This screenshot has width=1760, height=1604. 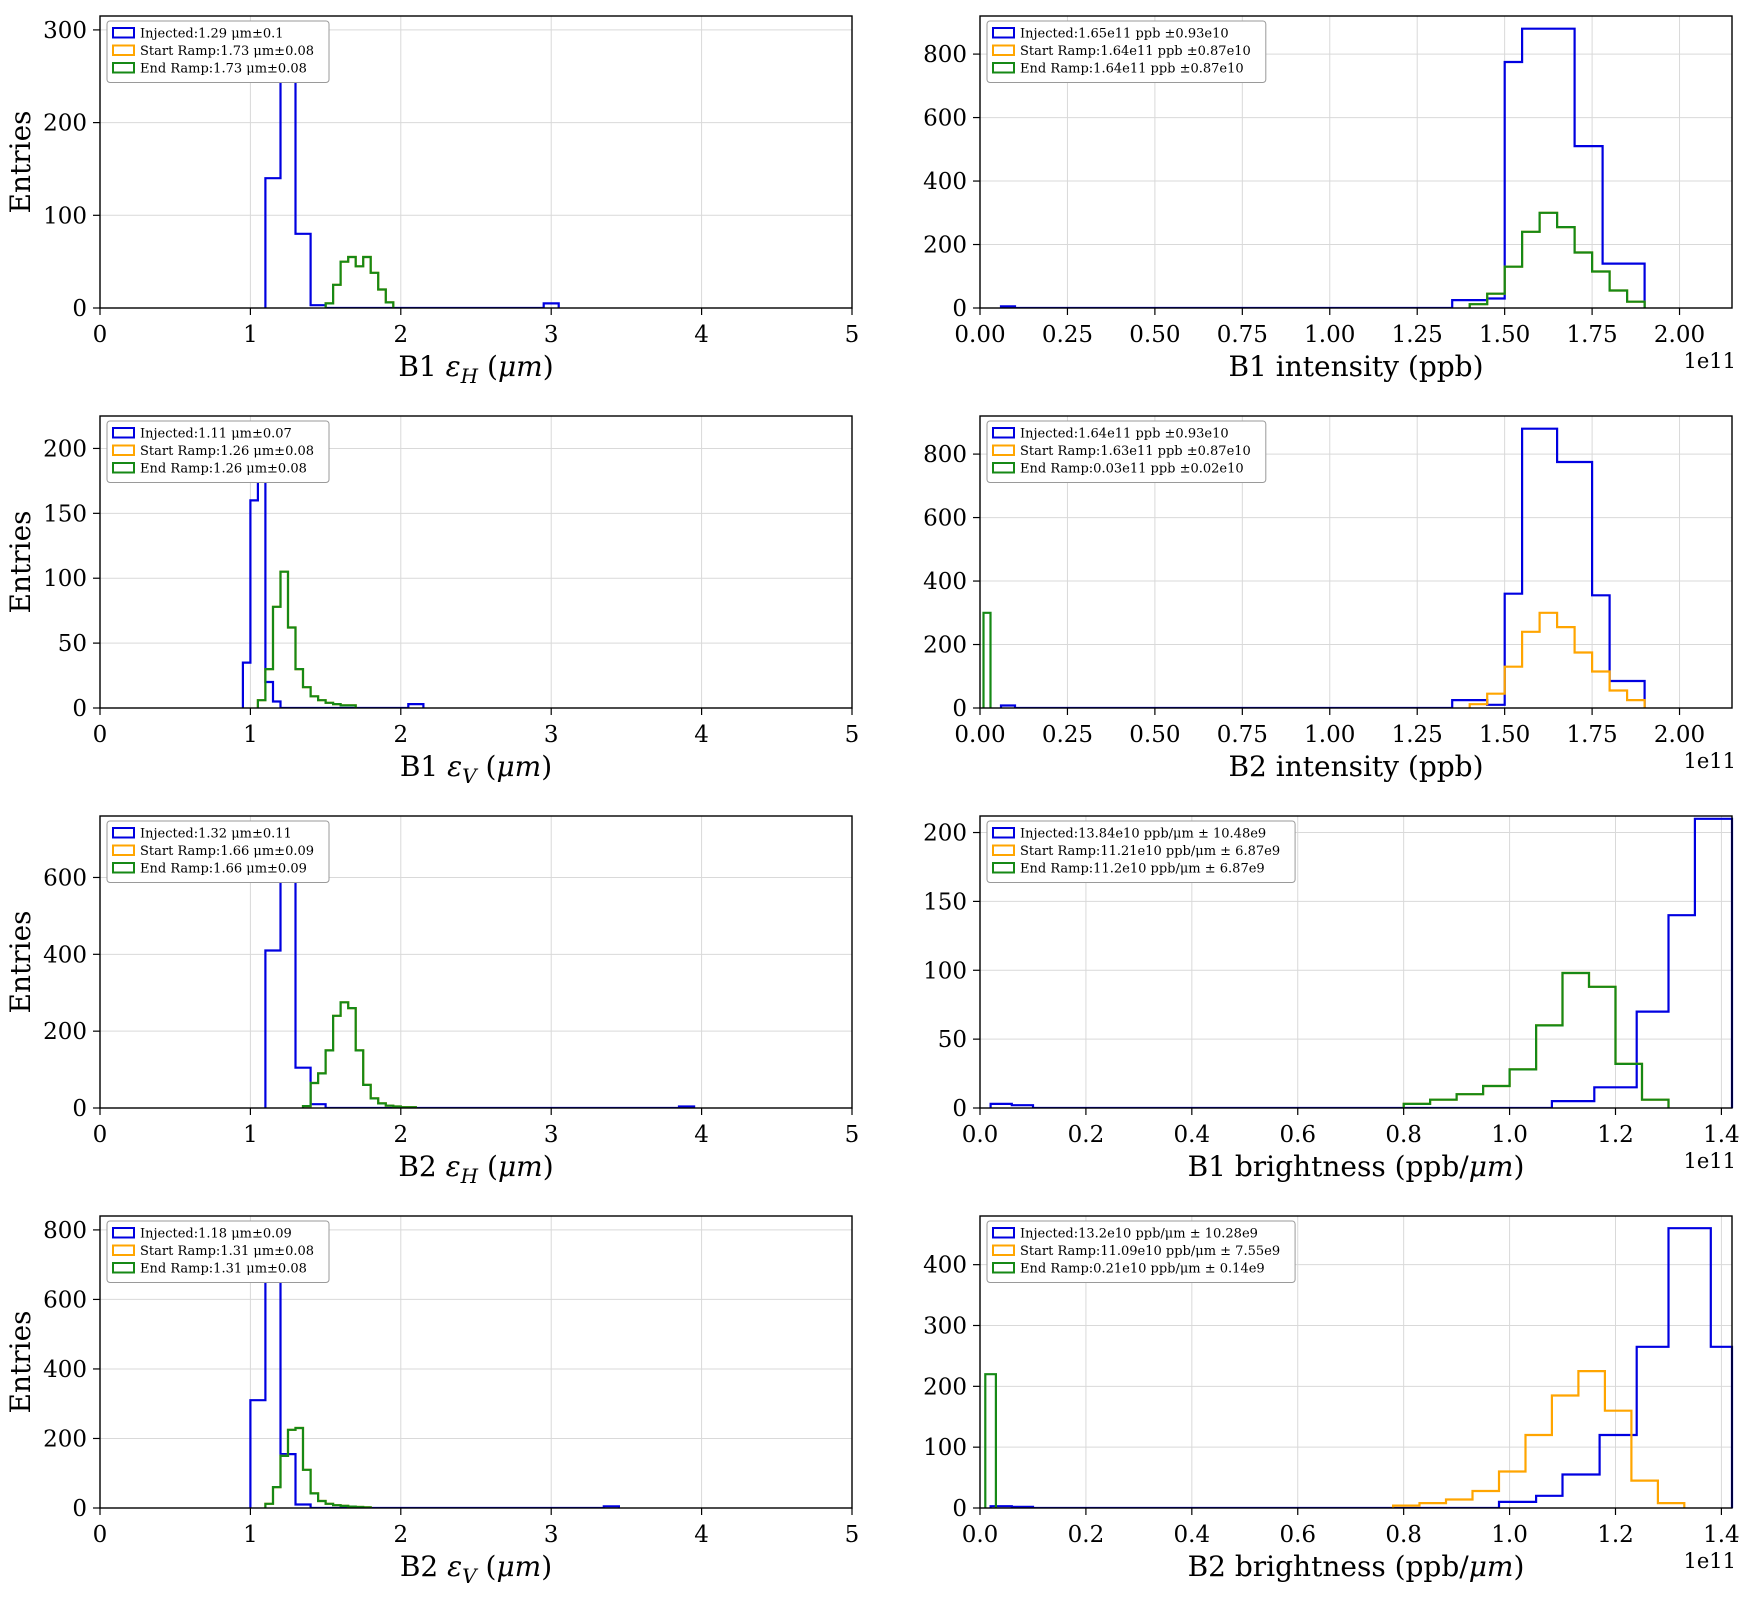 What do you see at coordinates (1509, 1535) in the screenshot?
I see `x-tick-label: 1.0` at bounding box center [1509, 1535].